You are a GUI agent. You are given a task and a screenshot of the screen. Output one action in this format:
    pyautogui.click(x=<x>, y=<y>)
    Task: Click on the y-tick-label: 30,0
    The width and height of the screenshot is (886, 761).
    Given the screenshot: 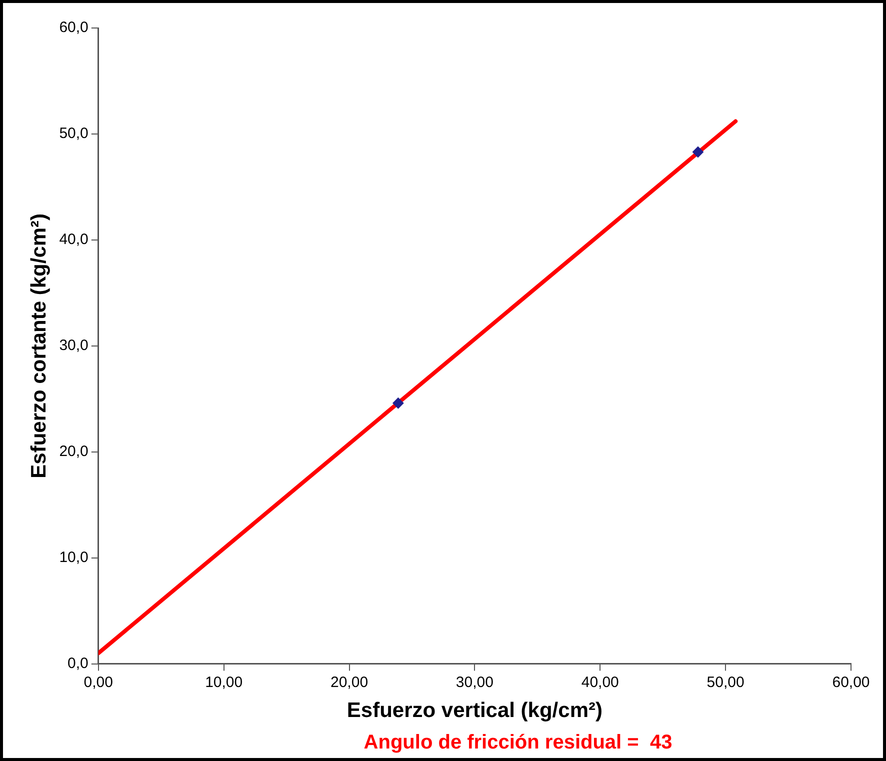 What is the action you would take?
    pyautogui.click(x=73, y=345)
    